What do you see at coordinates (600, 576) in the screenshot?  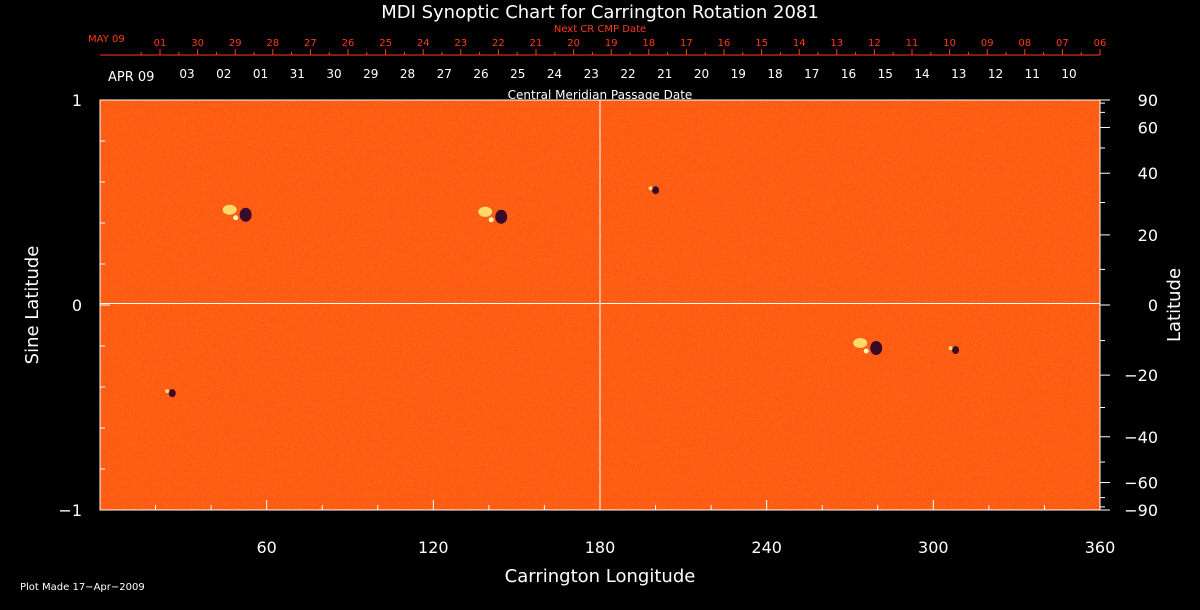 I see `x-axis-label: Carrington Longitude` at bounding box center [600, 576].